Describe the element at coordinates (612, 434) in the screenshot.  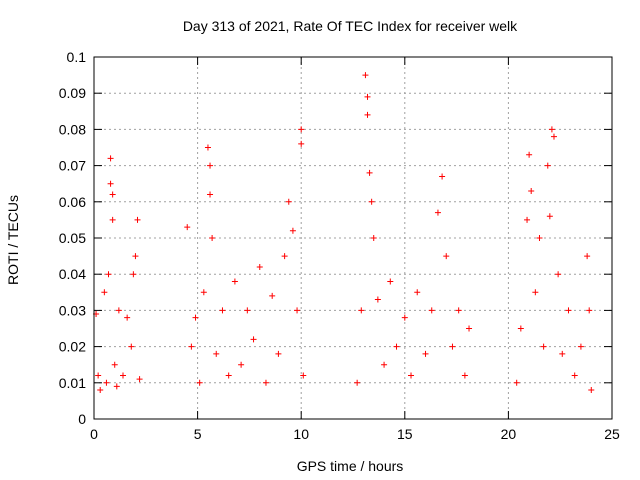
I see `x-tick-label: 25` at that location.